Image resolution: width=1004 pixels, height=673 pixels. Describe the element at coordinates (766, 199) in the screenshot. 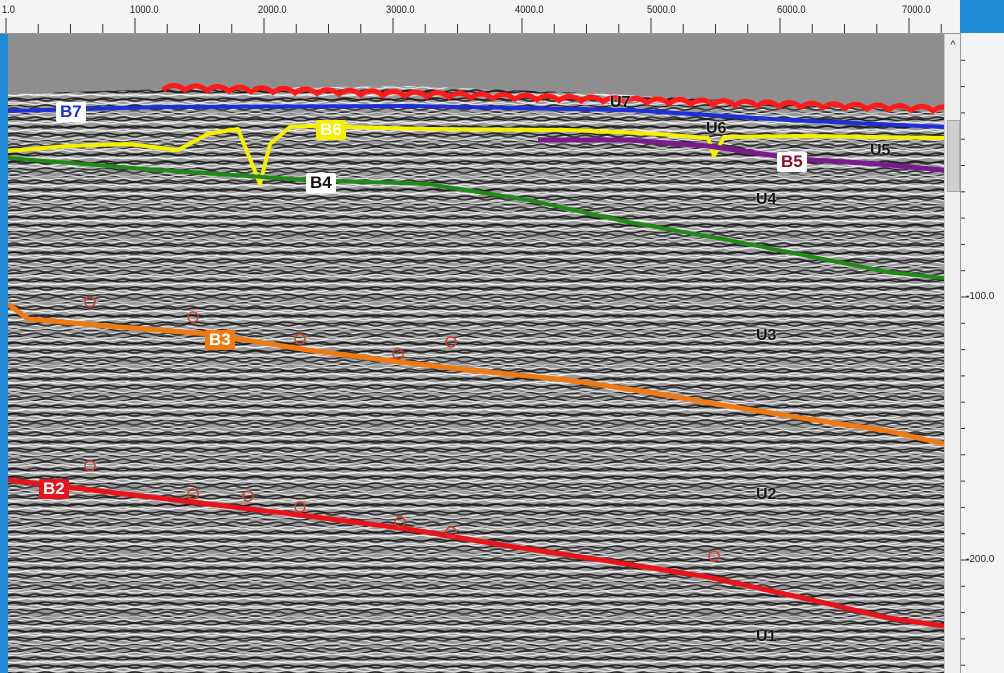

I see `unit-label-u4: U4` at that location.